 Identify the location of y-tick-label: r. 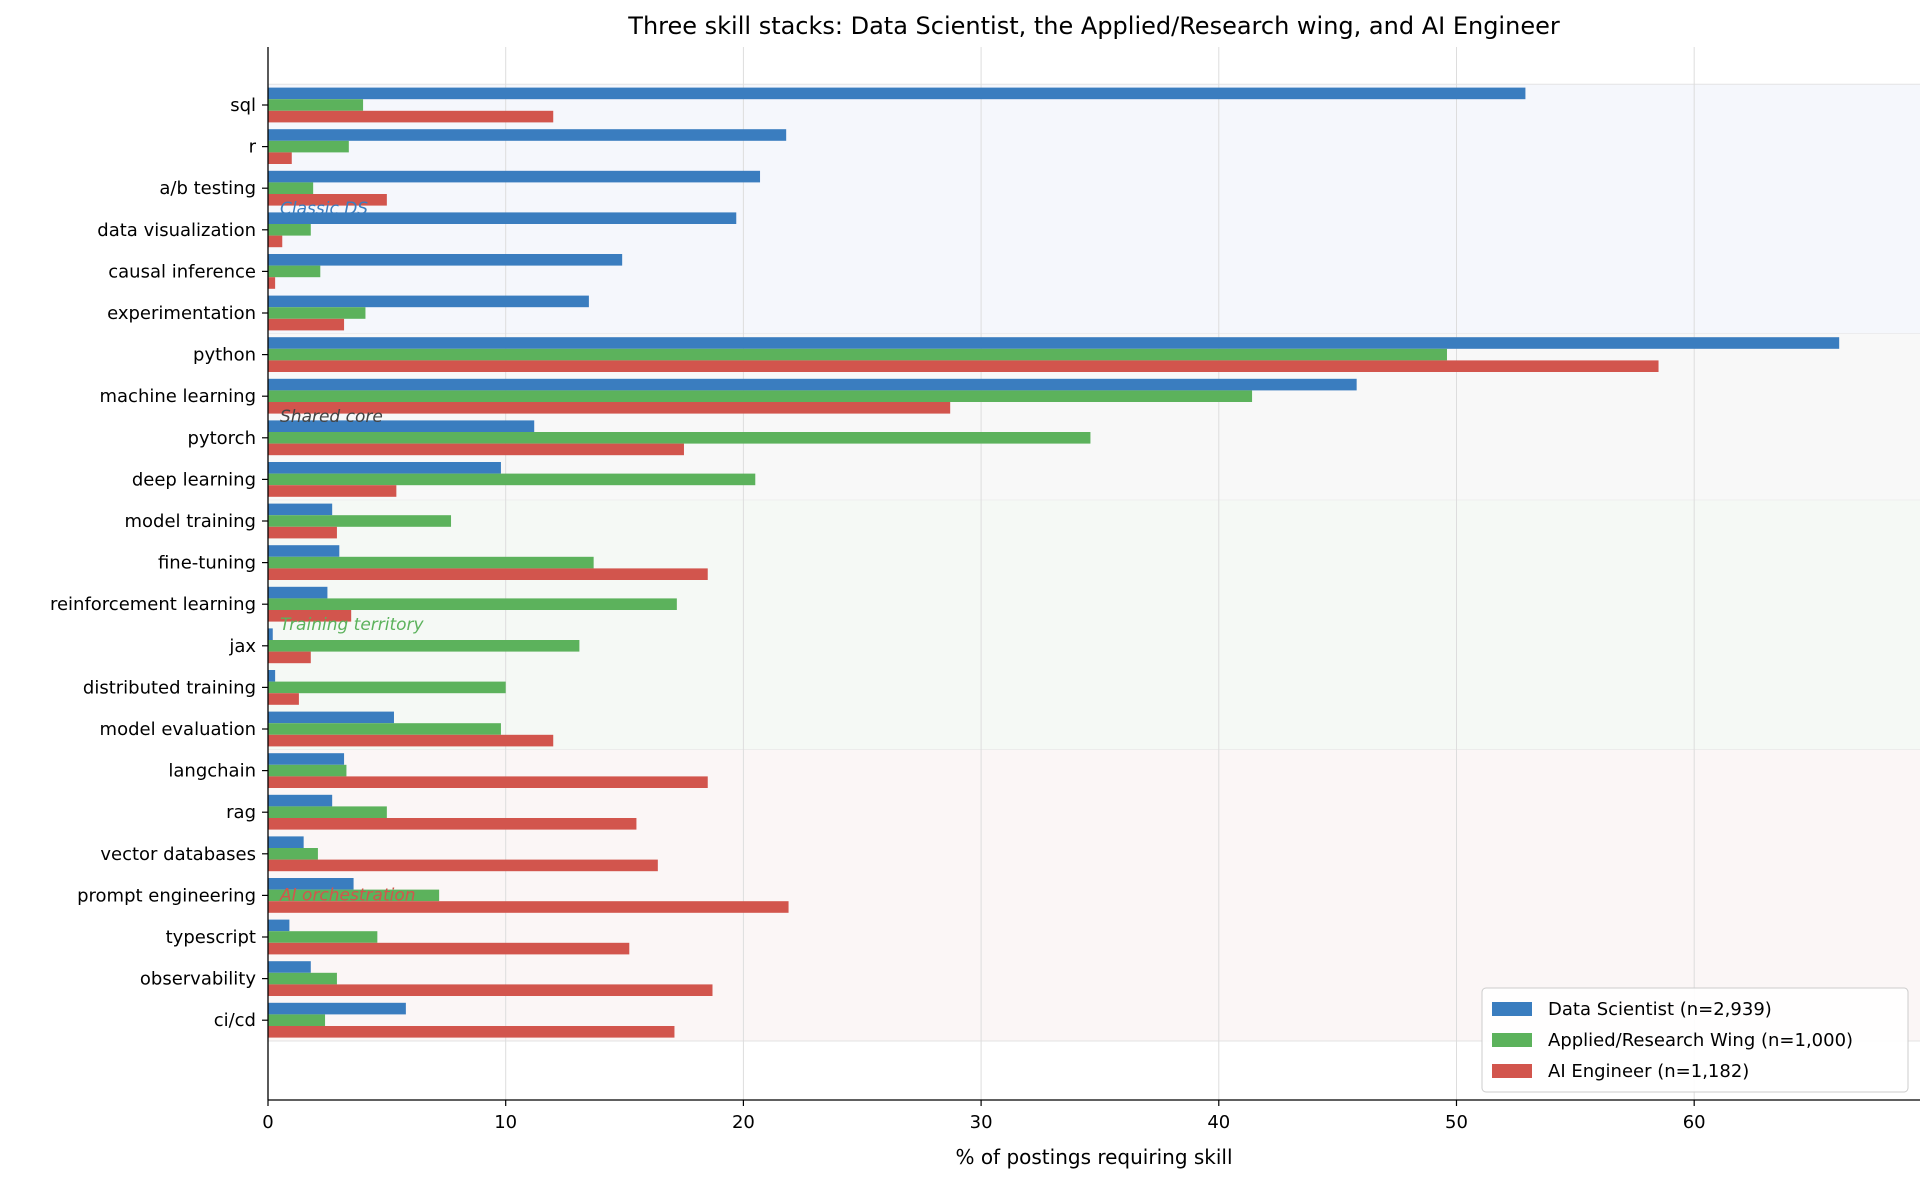
(253, 147).